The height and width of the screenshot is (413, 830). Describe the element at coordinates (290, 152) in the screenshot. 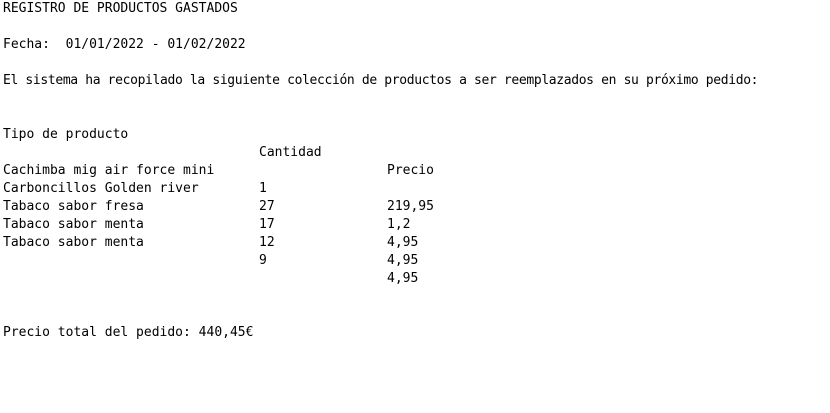

I see `header-quantity: Cantidad` at that location.